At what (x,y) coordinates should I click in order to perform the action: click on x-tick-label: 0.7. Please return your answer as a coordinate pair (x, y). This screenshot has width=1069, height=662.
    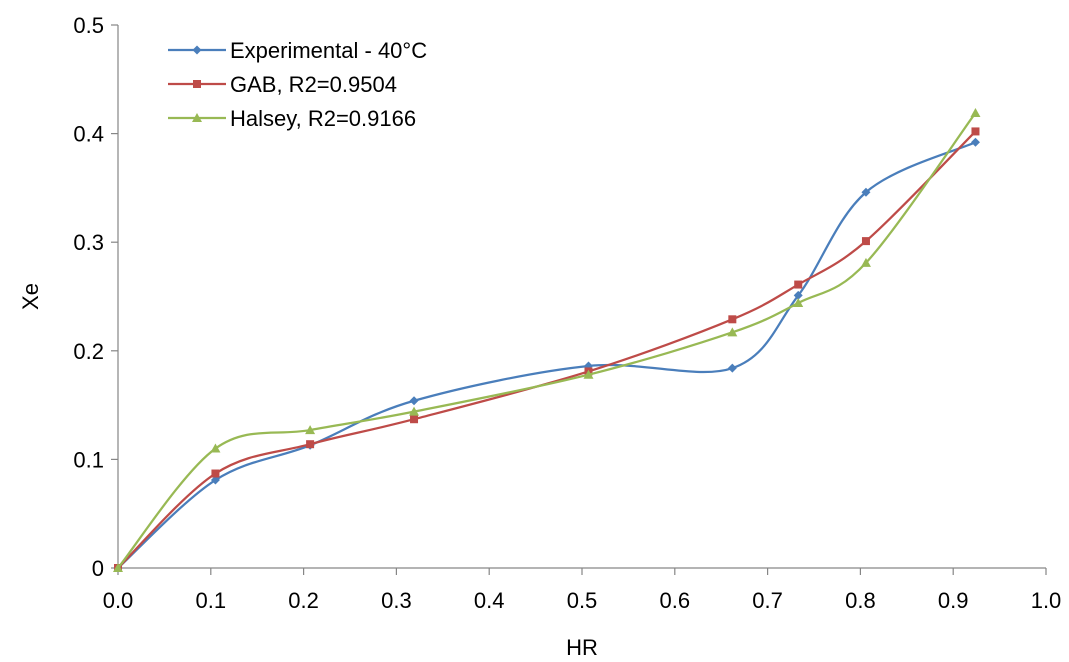
    Looking at the image, I should click on (767, 600).